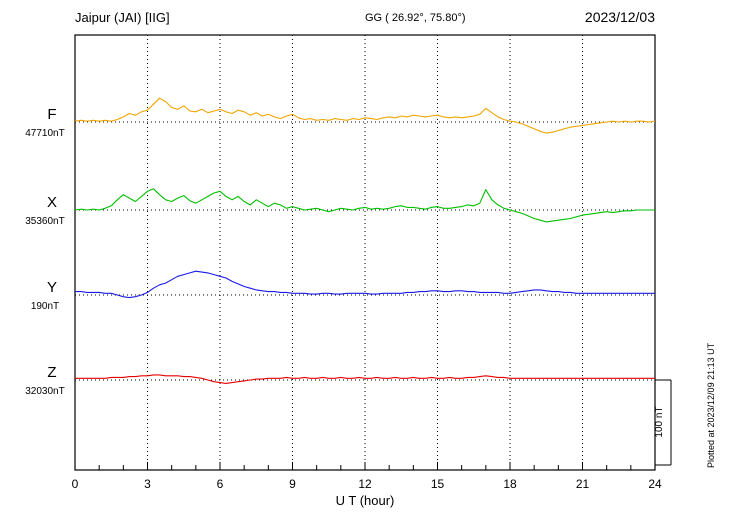 The width and height of the screenshot is (730, 520). Describe the element at coordinates (122, 17) in the screenshot. I see `station-title: Jaipur (JAI) [IIG]` at that location.